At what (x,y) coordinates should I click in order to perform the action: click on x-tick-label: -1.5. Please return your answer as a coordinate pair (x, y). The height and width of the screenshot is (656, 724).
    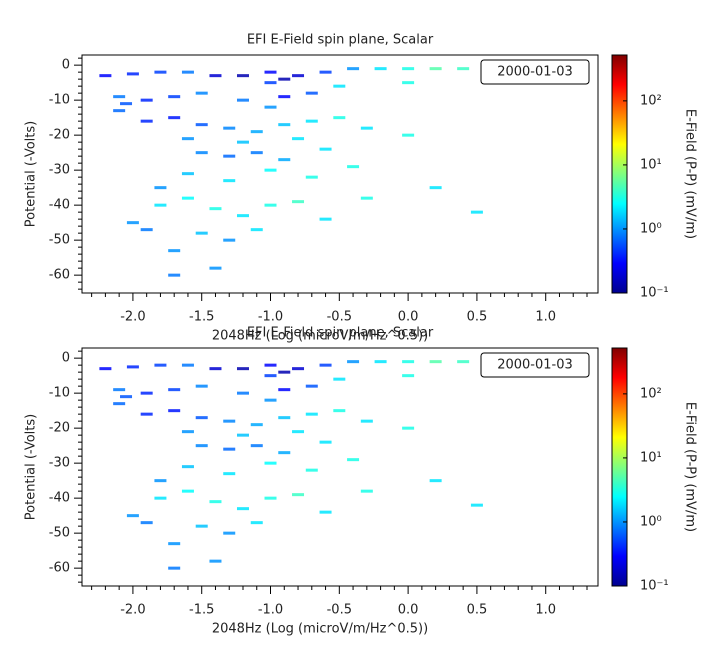
    Looking at the image, I should click on (201, 610).